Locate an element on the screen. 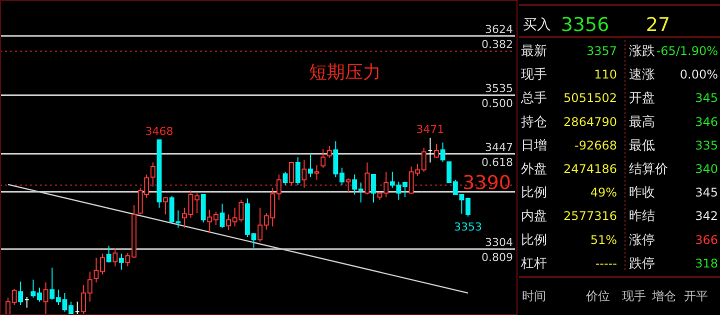  y-tick-label: 3304 is located at coordinates (499, 243).